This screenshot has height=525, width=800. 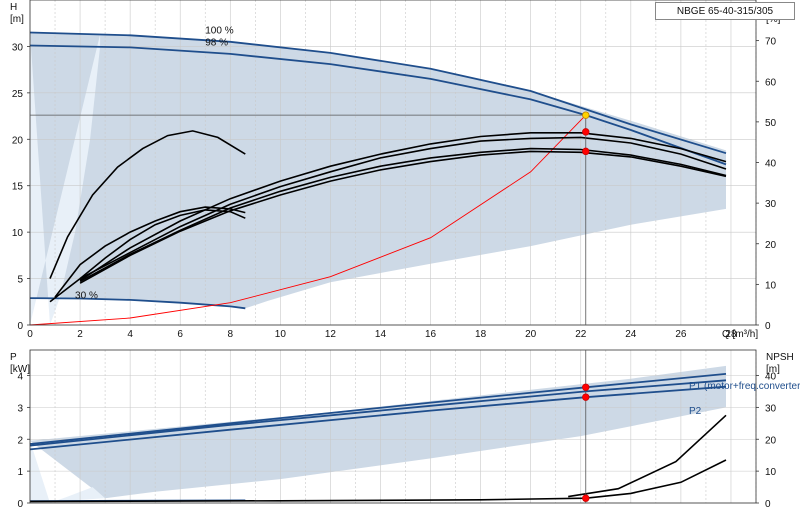 What do you see at coordinates (481, 334) in the screenshot?
I see `x-tick-label: 18` at bounding box center [481, 334].